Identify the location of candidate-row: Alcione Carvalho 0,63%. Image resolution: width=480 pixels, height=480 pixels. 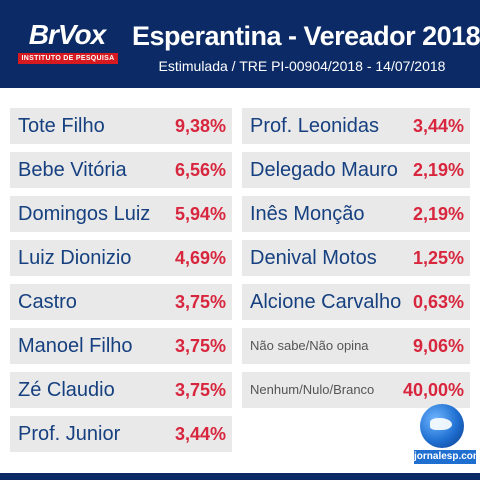
(356, 302).